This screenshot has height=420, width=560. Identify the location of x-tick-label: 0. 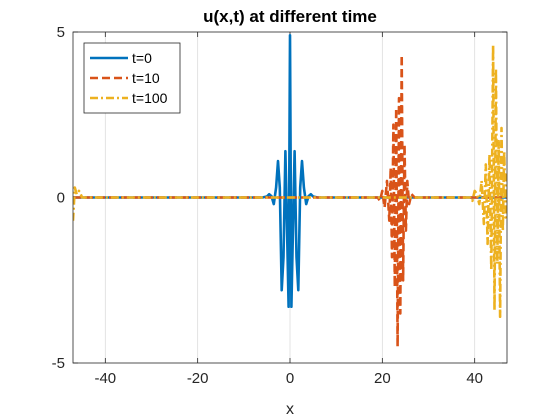
(290, 378).